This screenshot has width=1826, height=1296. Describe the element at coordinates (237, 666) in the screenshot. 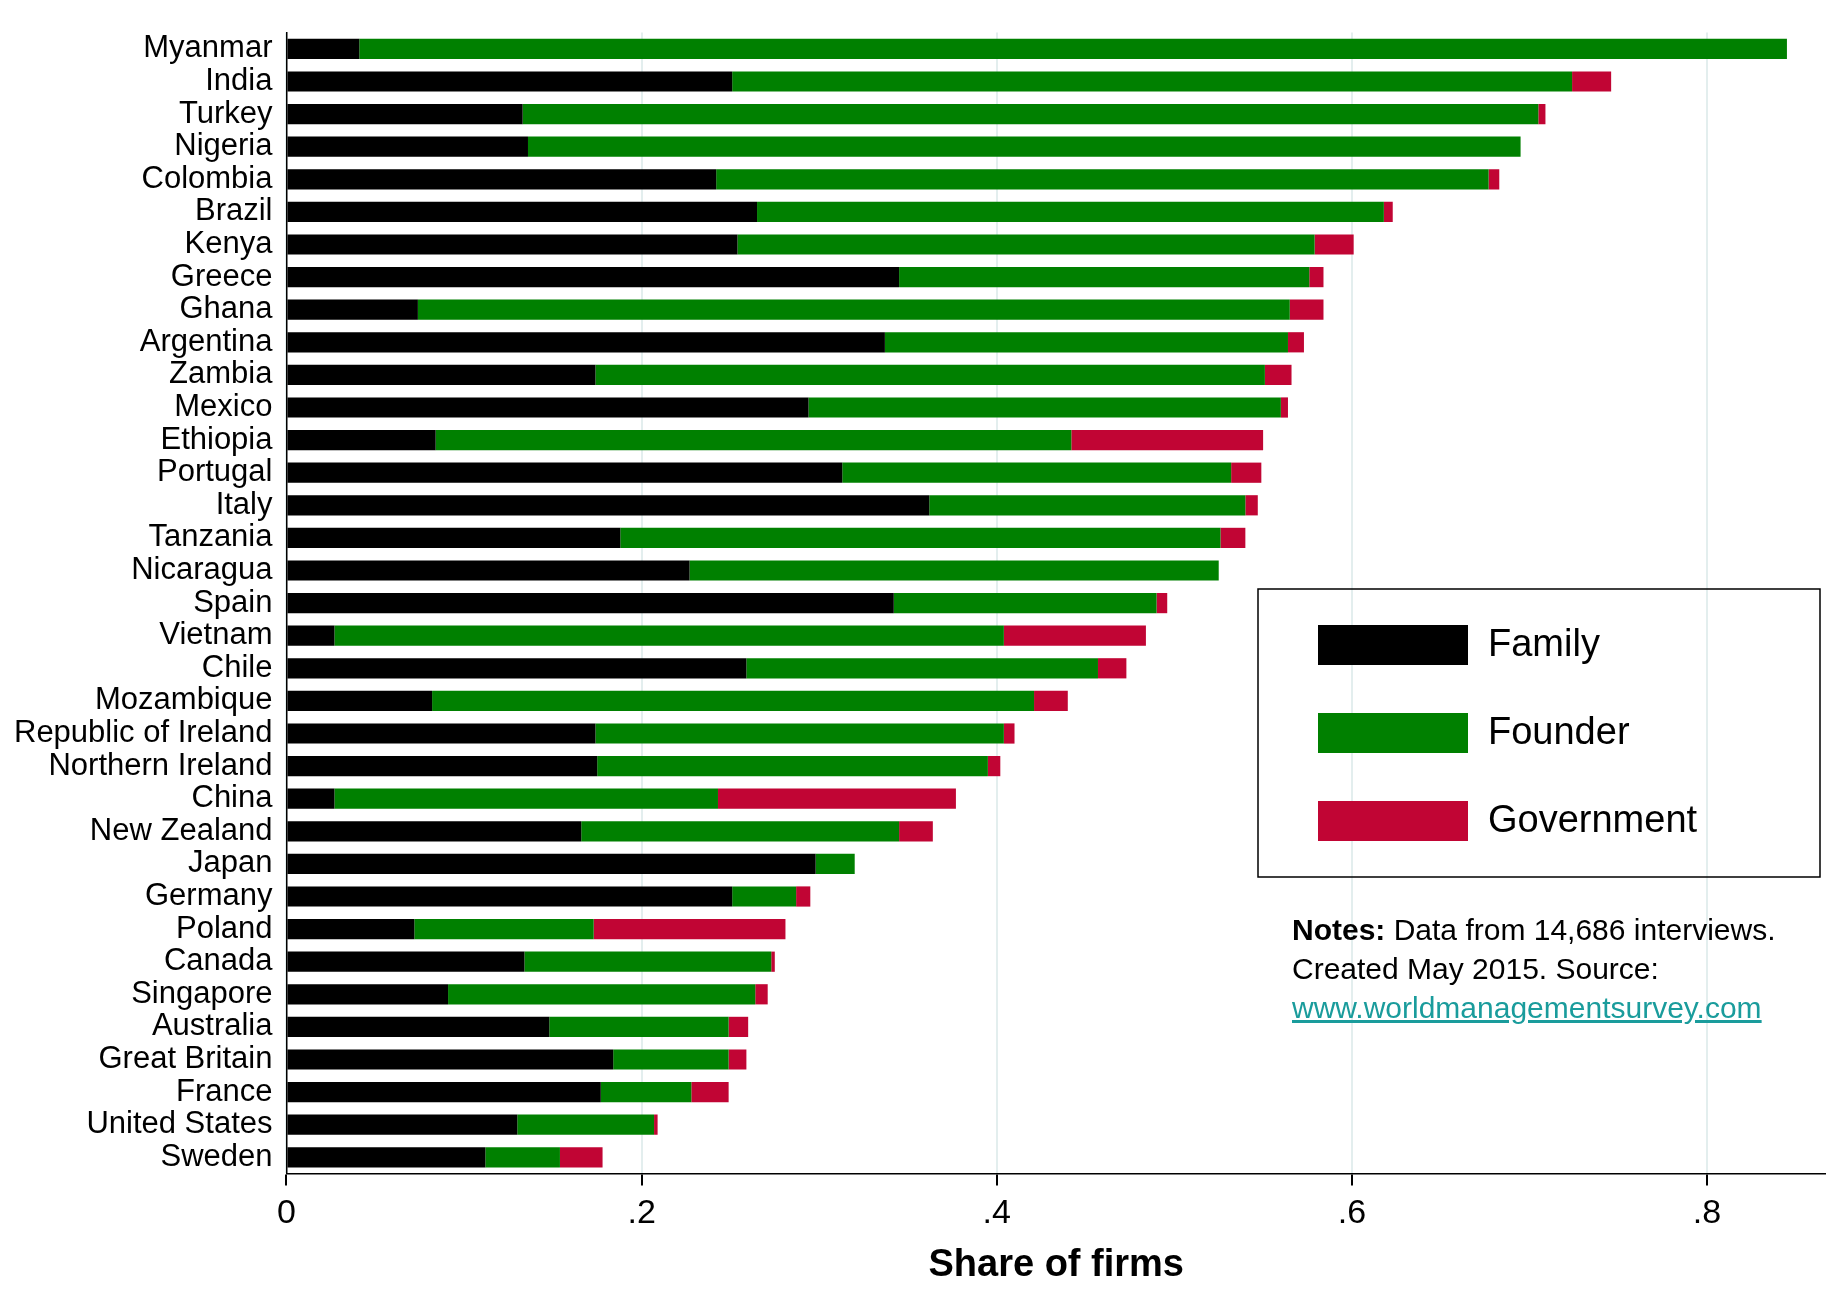

I see `y-tick-label: Chile` at that location.